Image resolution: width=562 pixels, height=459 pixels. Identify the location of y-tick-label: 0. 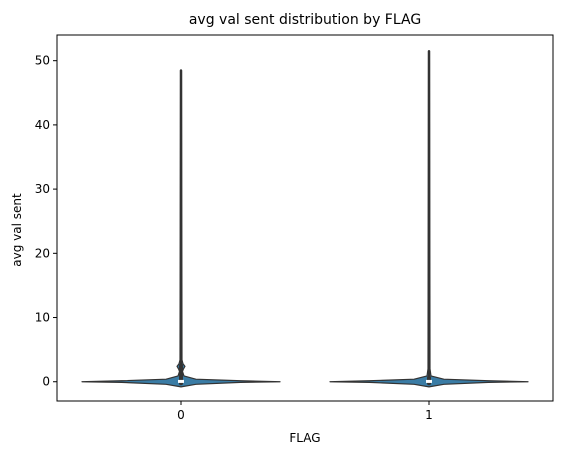
(46, 382).